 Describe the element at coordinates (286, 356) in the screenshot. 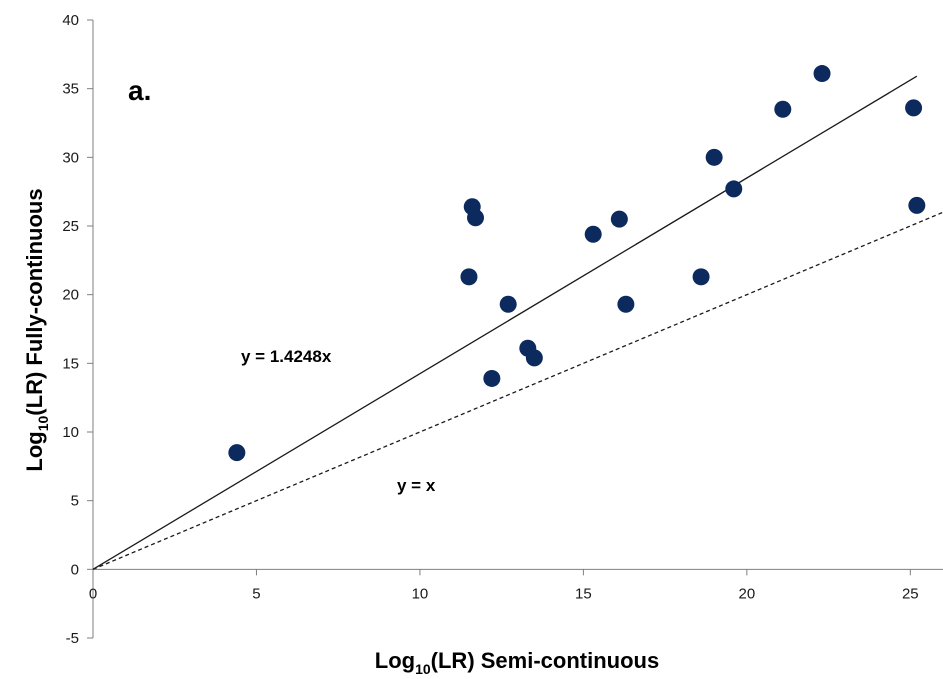

I see `fit-line-label: y = 1.4248x` at that location.